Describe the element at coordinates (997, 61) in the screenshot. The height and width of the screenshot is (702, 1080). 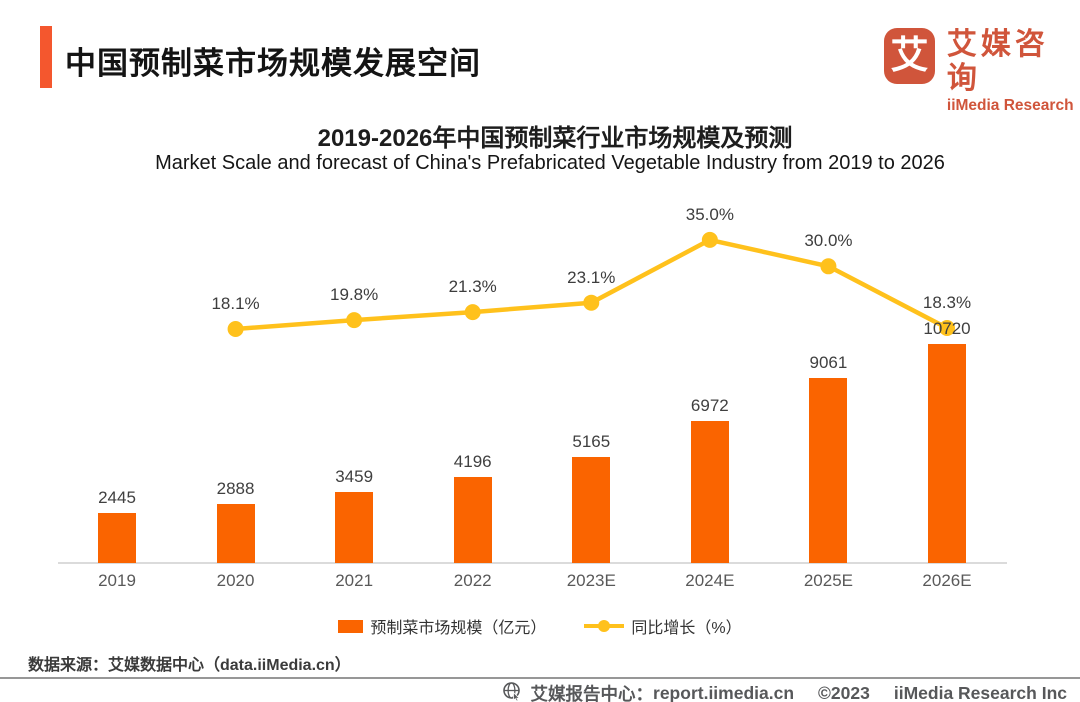
I see `logo-name-cn: 艾媒咨询` at that location.